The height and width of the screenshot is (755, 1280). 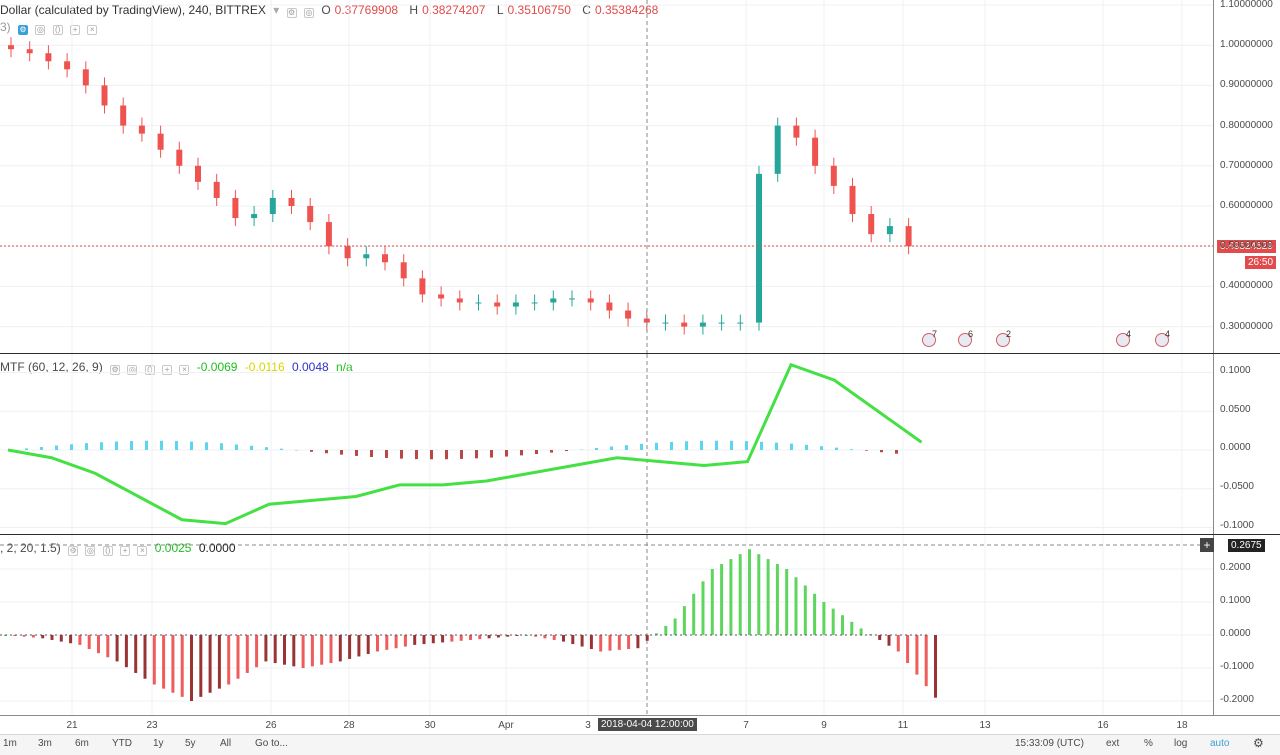 I want to click on osc-tick: 0.1000, so click(x=1235, y=600).